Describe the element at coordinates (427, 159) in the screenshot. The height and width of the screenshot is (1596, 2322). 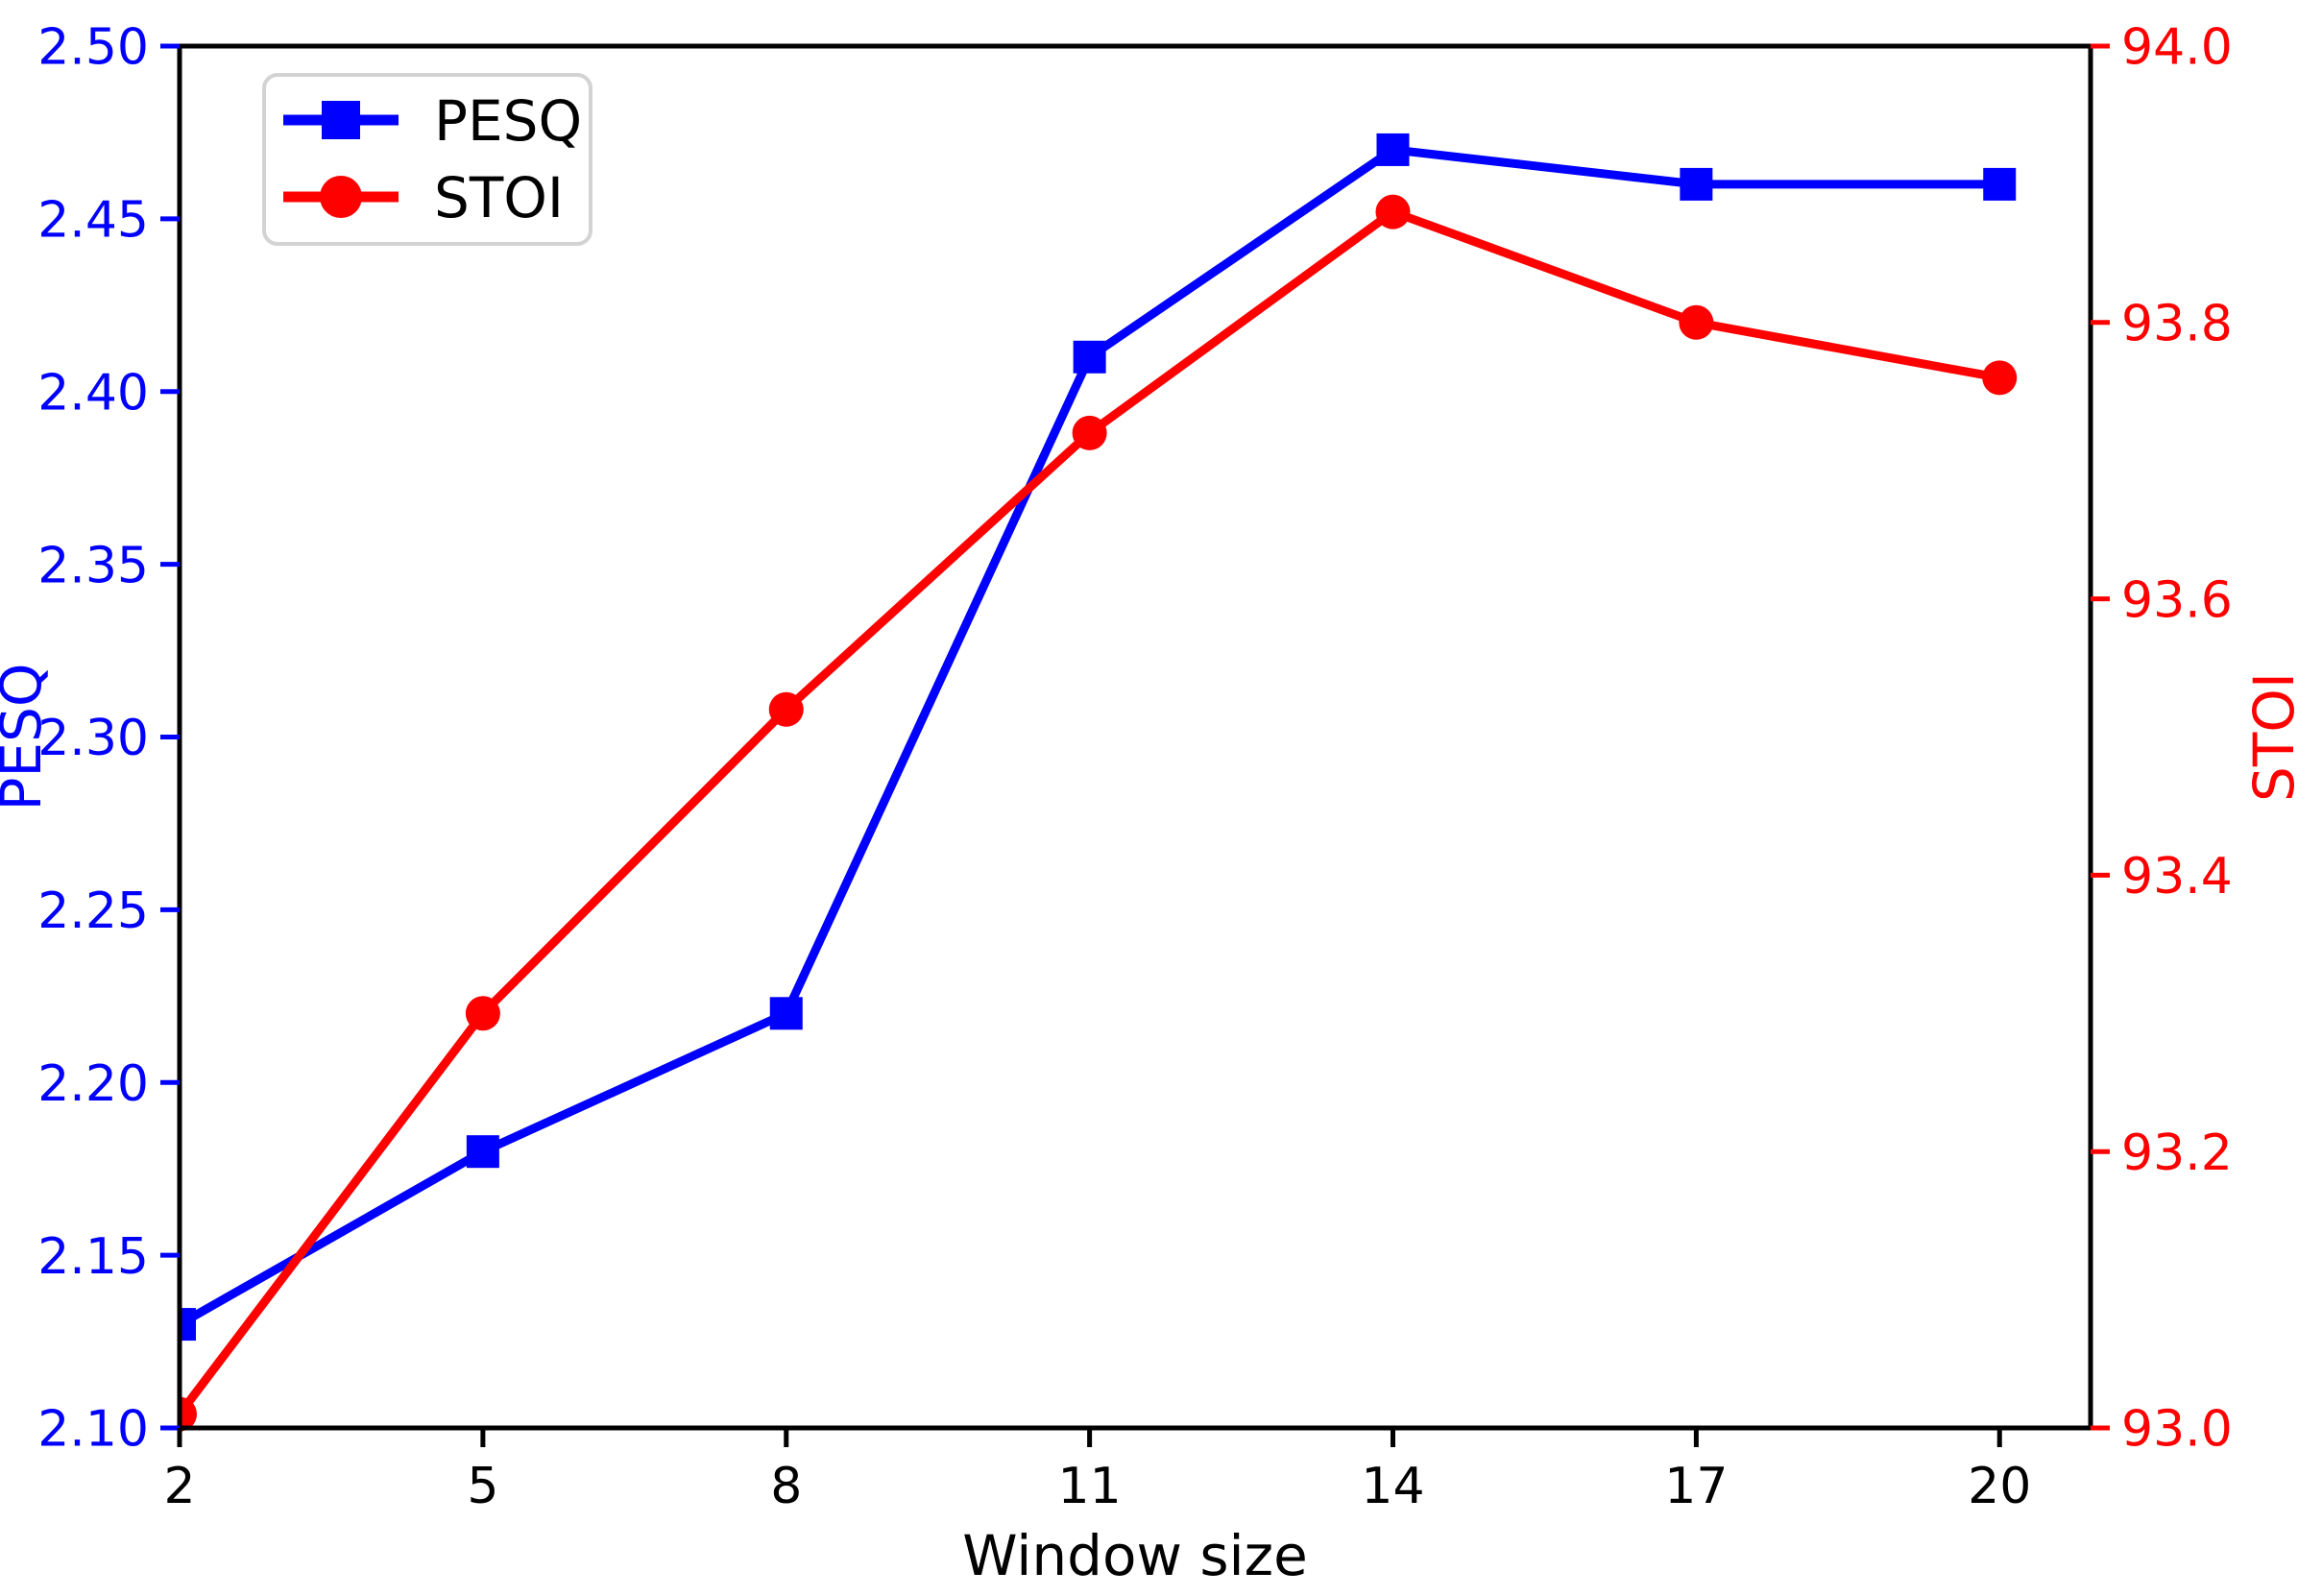
I see `legend` at that location.